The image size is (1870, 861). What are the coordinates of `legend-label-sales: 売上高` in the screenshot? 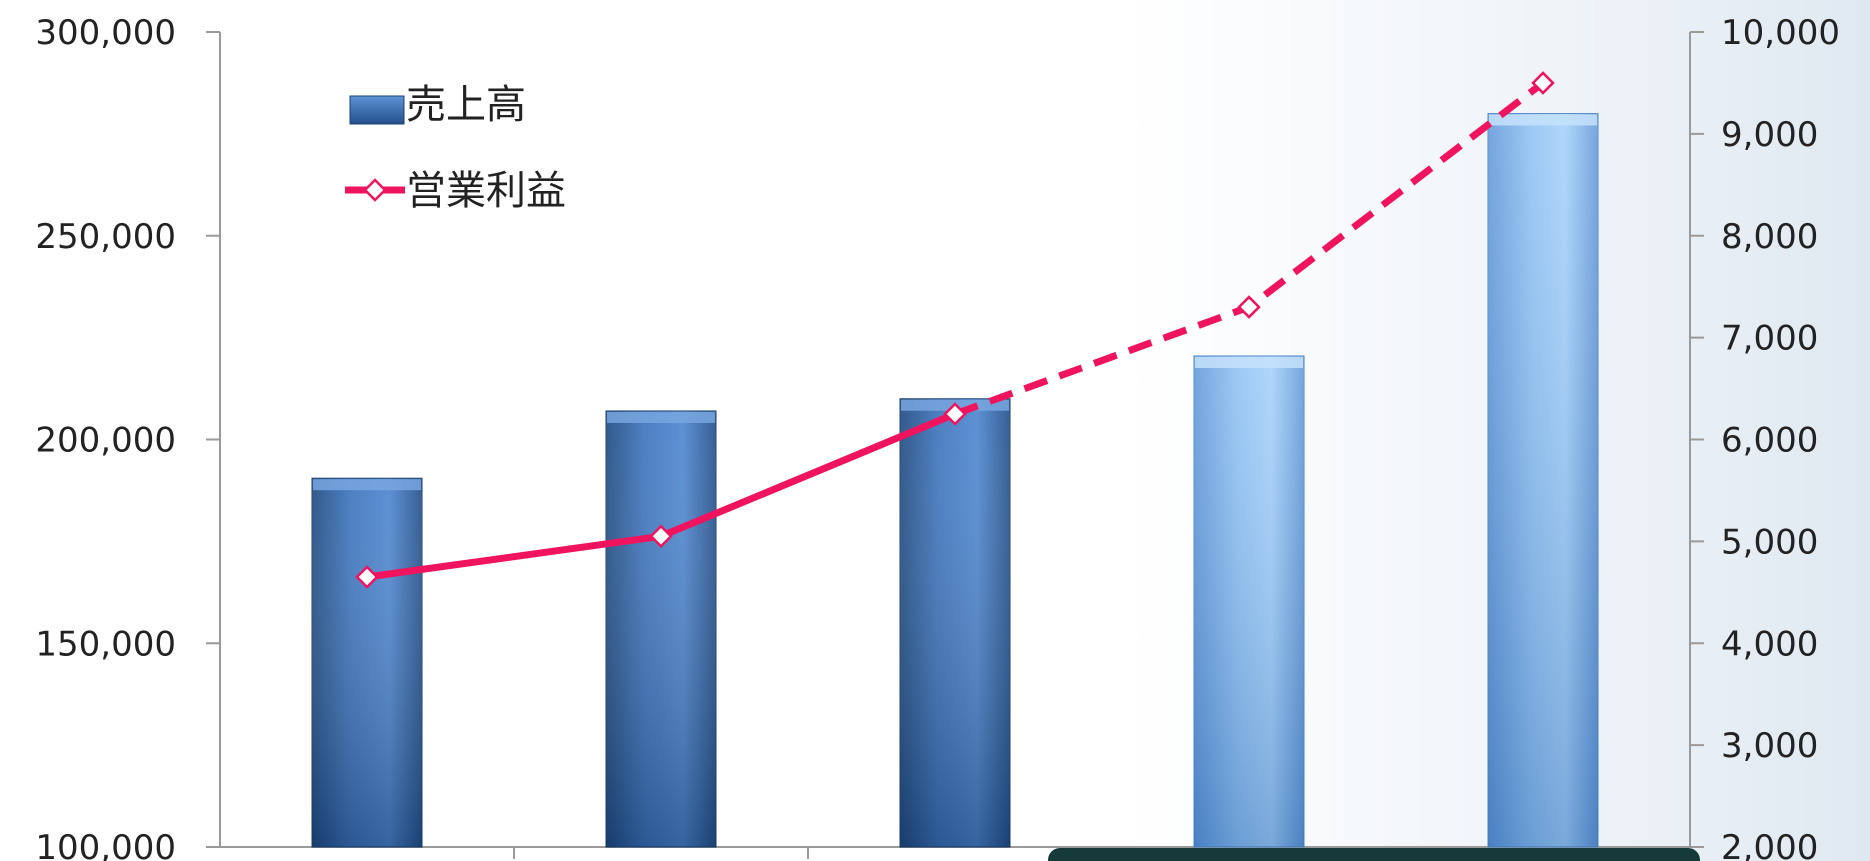 It's located at (466, 105).